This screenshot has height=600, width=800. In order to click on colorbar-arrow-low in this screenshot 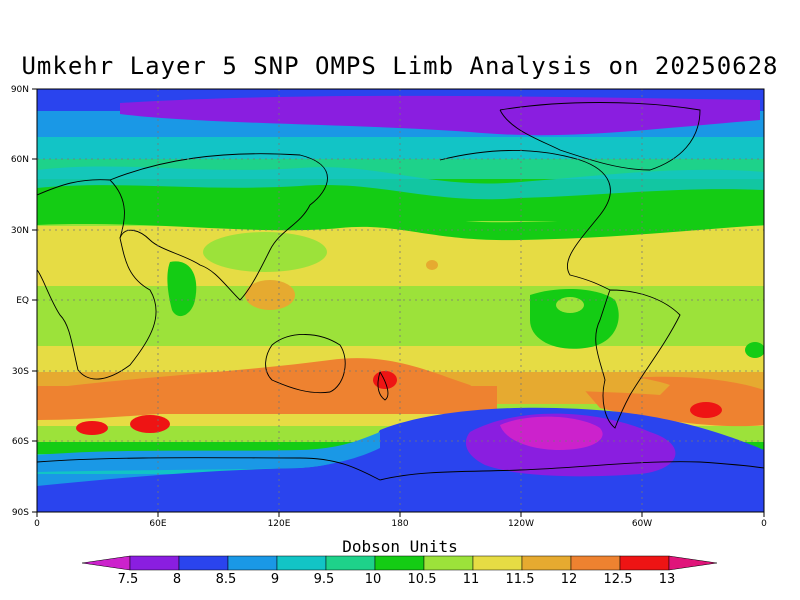, I will do `click(106, 563)`.